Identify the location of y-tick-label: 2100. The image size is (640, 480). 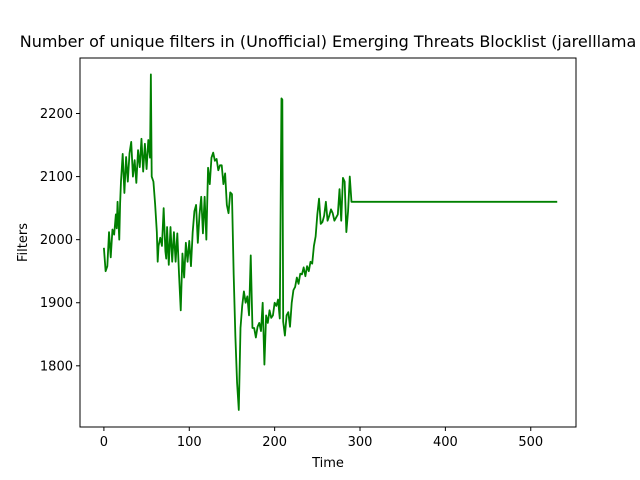
(56, 177).